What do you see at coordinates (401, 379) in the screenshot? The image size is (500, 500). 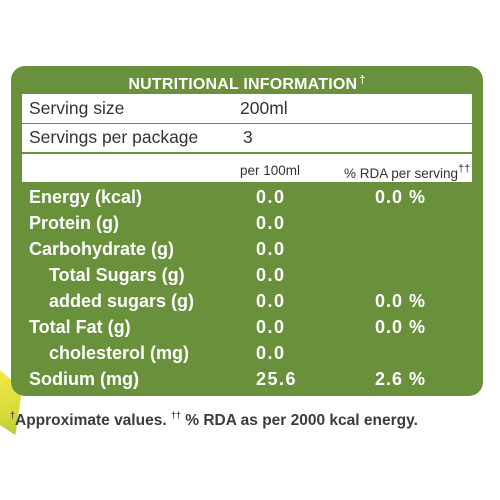 I see `nutrient-rda: 2.6 %` at bounding box center [401, 379].